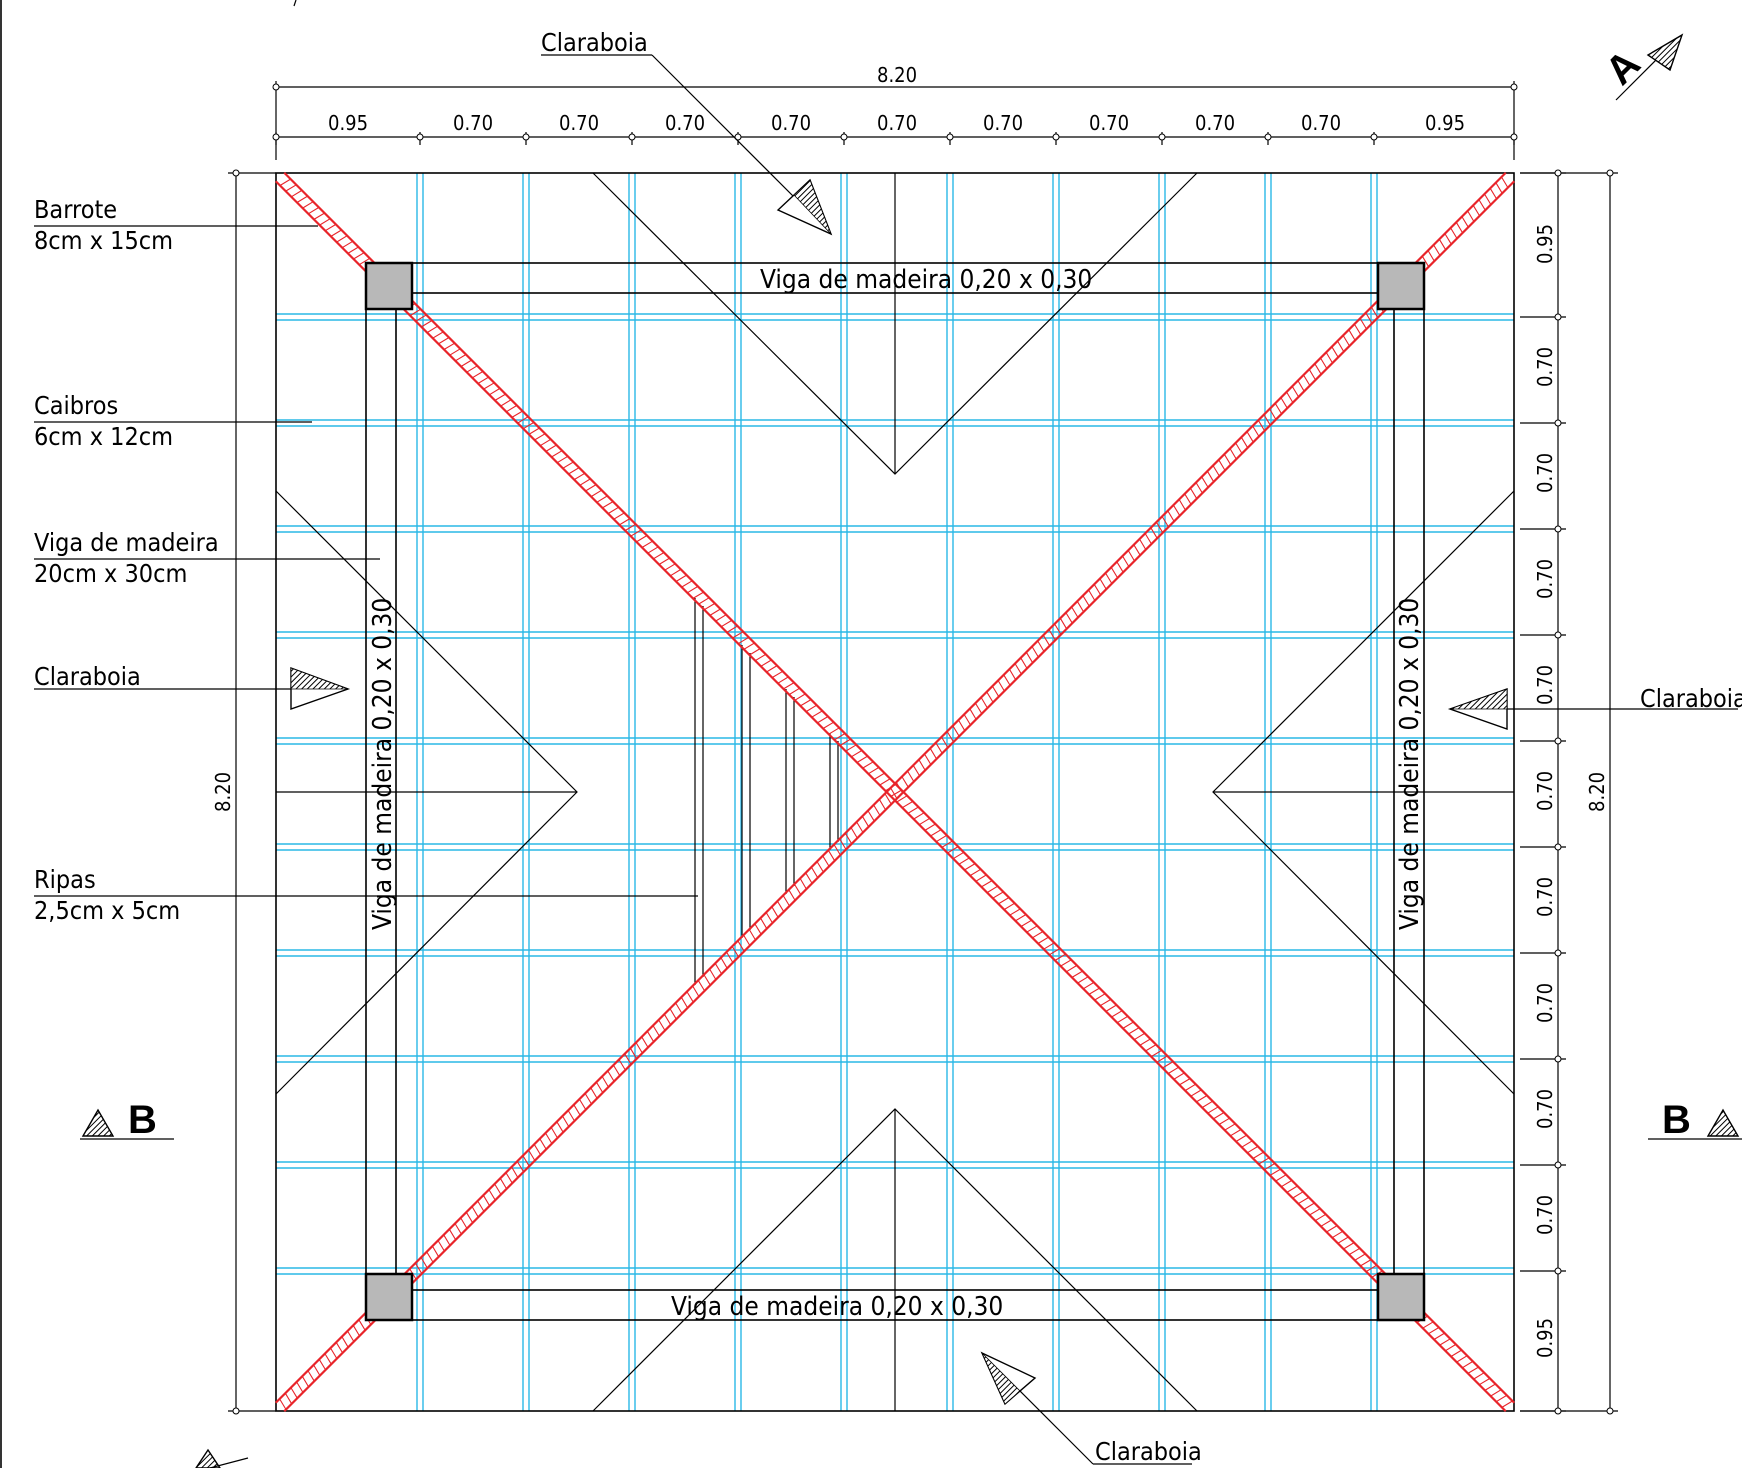 The width and height of the screenshot is (1742, 1468). What do you see at coordinates (837, 1307) in the screenshot?
I see `beam-bottom-label: Viga de madeira 0,20 x 0,30` at bounding box center [837, 1307].